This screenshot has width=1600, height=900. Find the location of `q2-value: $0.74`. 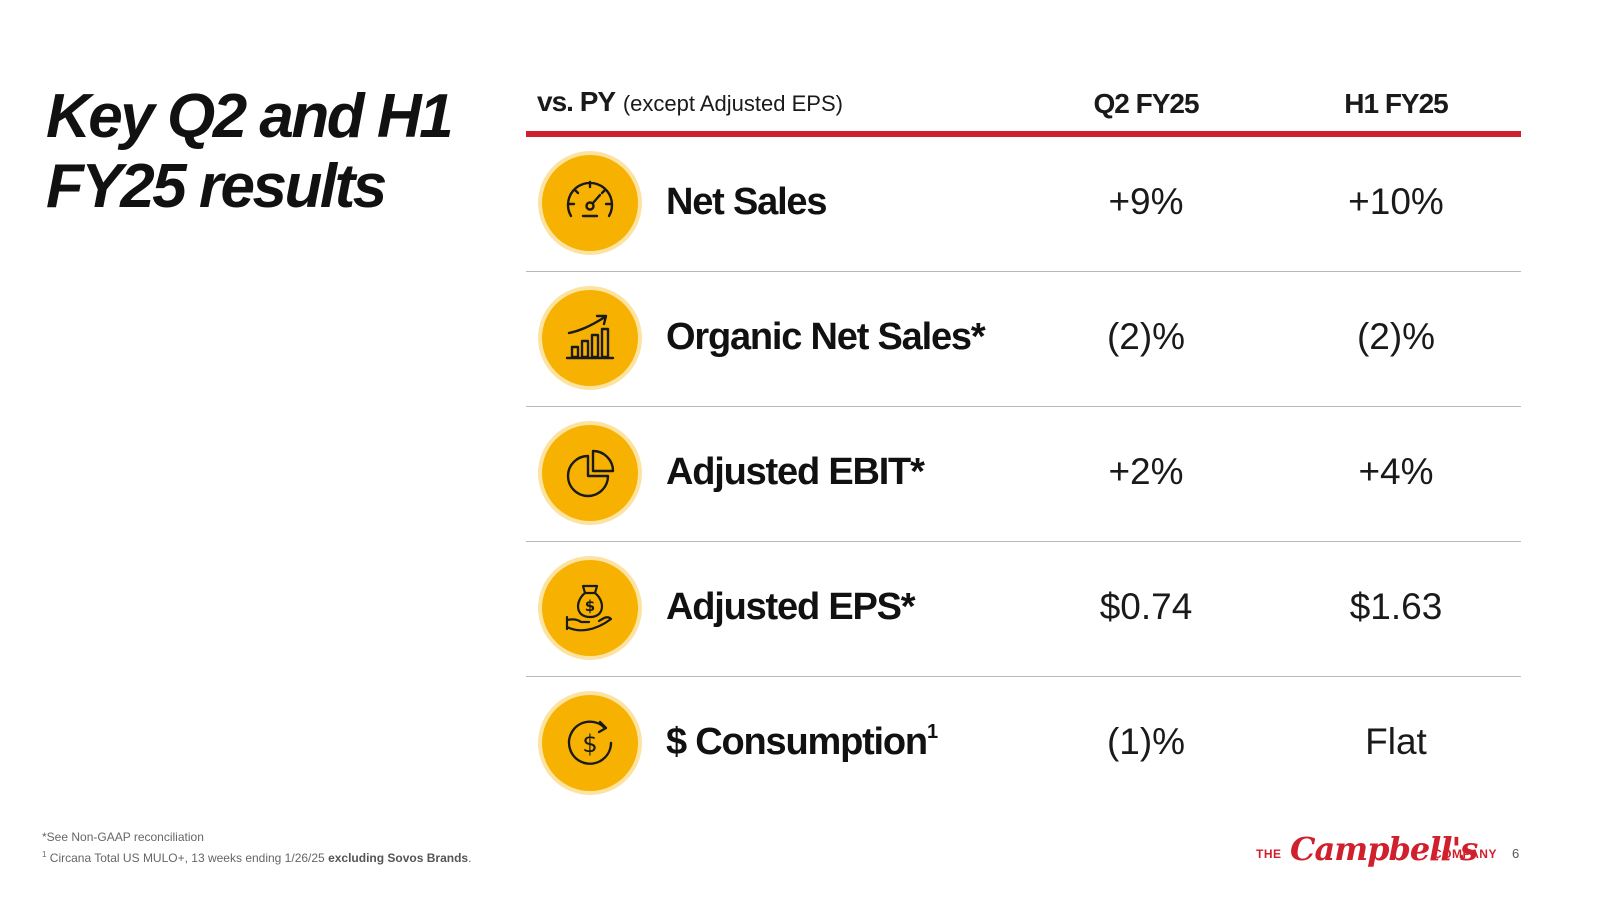

q2-value: $0.74 is located at coordinates (1146, 606).